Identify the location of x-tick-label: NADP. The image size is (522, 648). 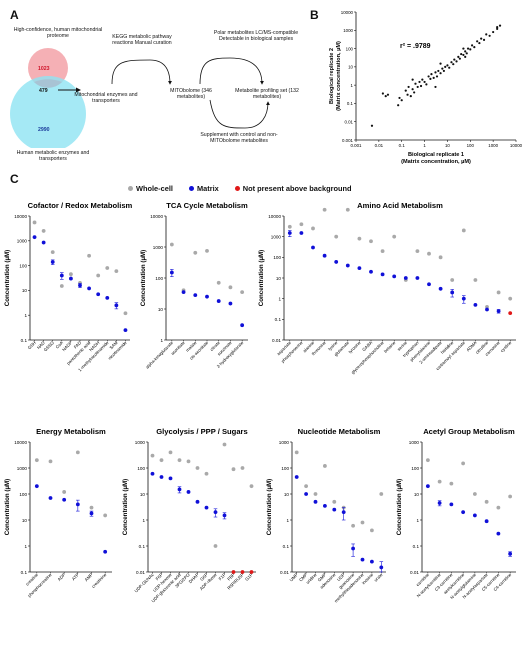
(67, 346).